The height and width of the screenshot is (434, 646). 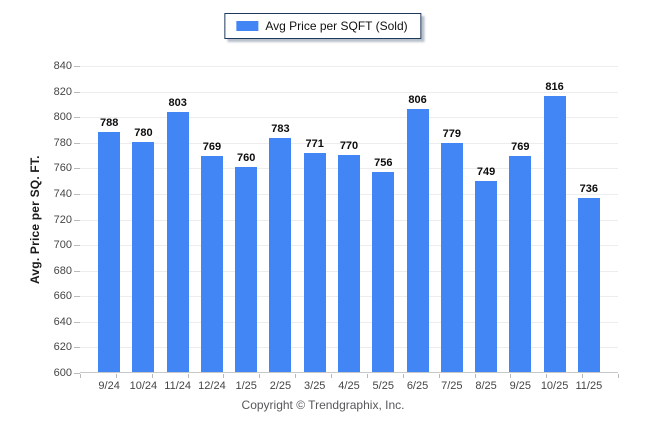 I want to click on copyright: Copyright © Trendgraphix, Inc., so click(x=323, y=405).